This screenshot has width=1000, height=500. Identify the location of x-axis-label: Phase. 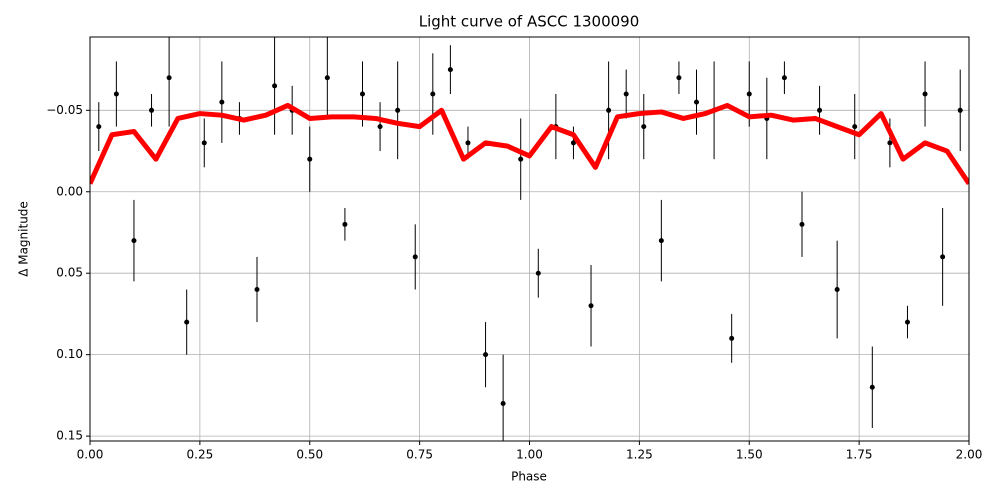
(529, 477).